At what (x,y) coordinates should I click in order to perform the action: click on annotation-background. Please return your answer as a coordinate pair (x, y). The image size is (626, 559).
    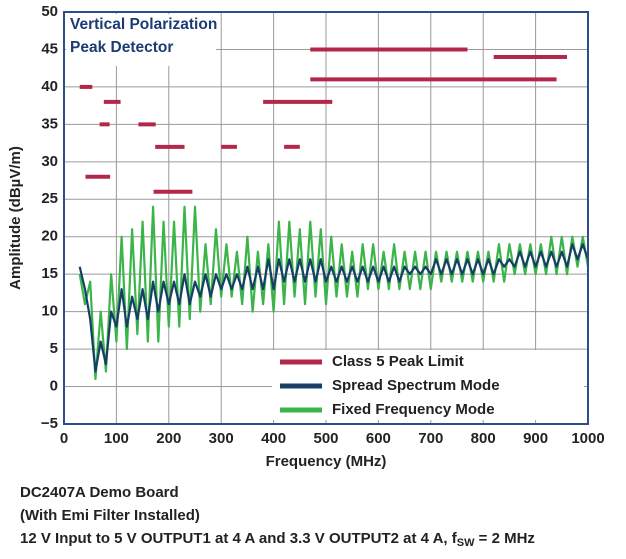
    Looking at the image, I should click on (141, 40).